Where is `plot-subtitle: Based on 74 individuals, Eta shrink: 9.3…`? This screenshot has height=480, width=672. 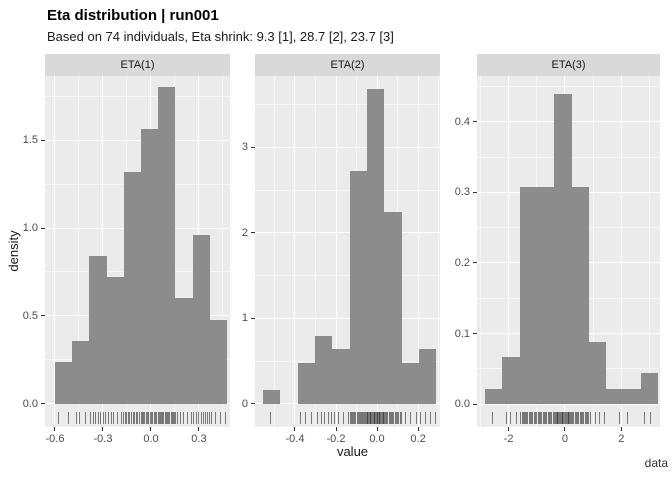 plot-subtitle: Based on 74 individuals, Eta shrink: 9.3… is located at coordinates (220, 36).